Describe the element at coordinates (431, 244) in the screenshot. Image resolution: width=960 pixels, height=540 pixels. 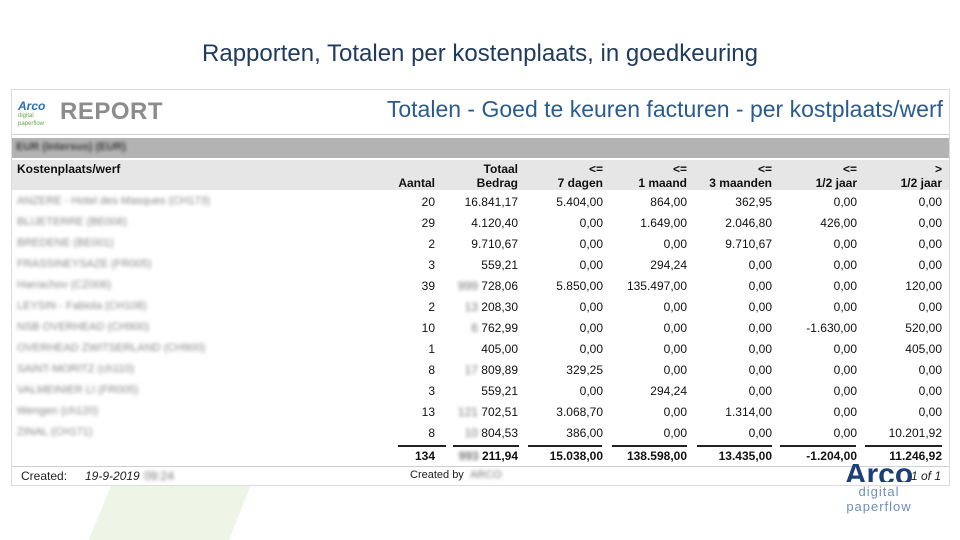
I see `cell-aantal: 2` at that location.